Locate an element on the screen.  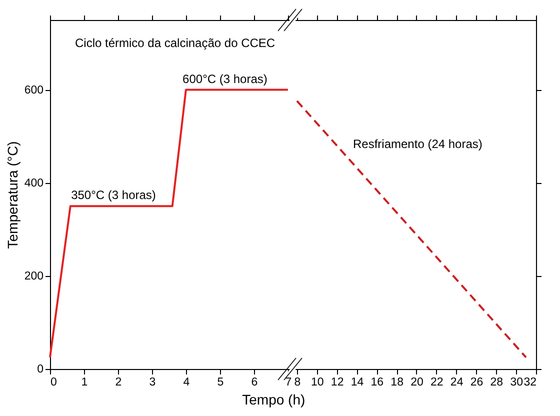
x-axis-title: Tempo (h) is located at coordinates (274, 400).